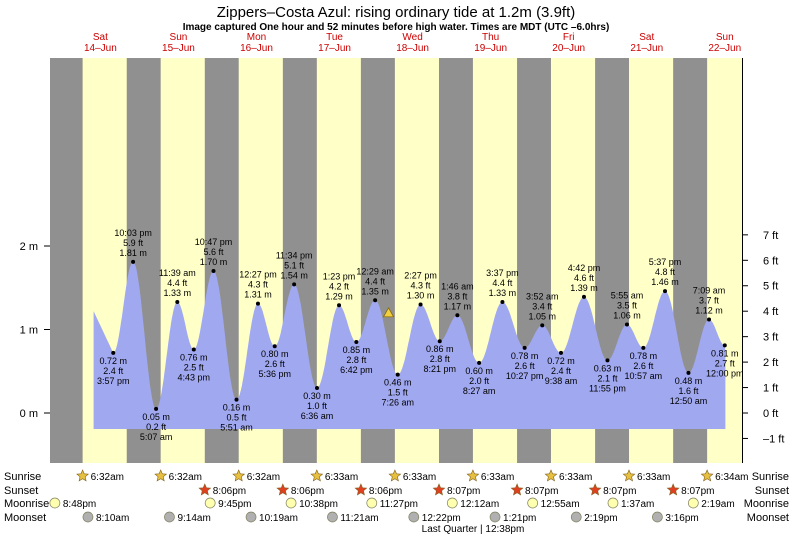 The width and height of the screenshot is (793, 538). What do you see at coordinates (256, 48) in the screenshot?
I see `day-date-label: 16–Jun` at bounding box center [256, 48].